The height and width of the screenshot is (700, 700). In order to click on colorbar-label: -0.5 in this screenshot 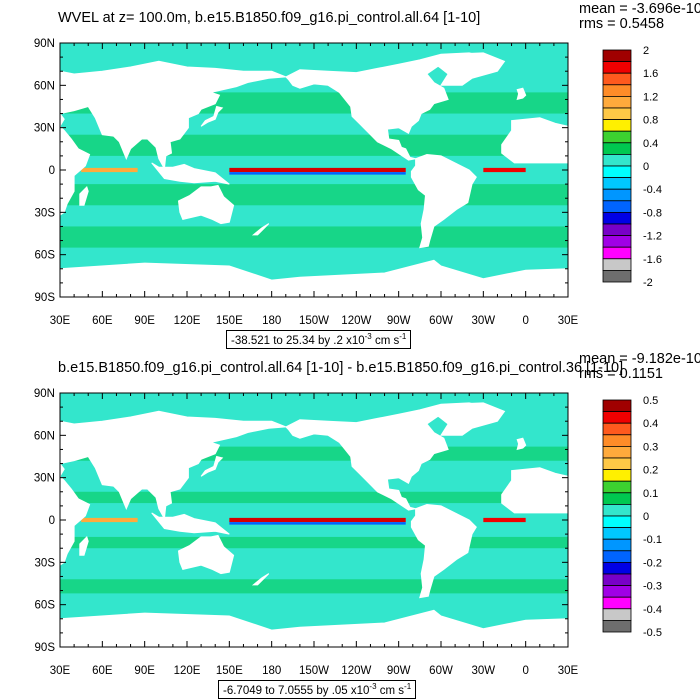, I will do `click(652, 633)`.